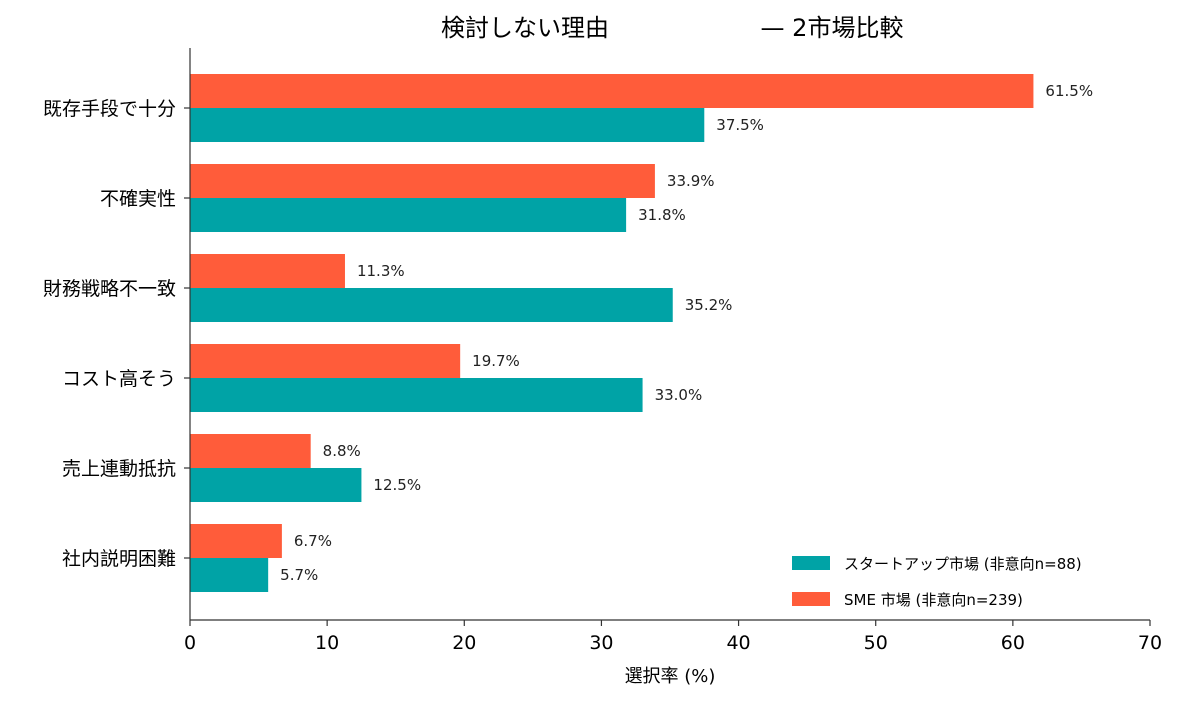 The height and width of the screenshot is (701, 1180). Describe the element at coordinates (740, 125) in the screenshot. I see `data-label-startup: 37.5%` at that location.